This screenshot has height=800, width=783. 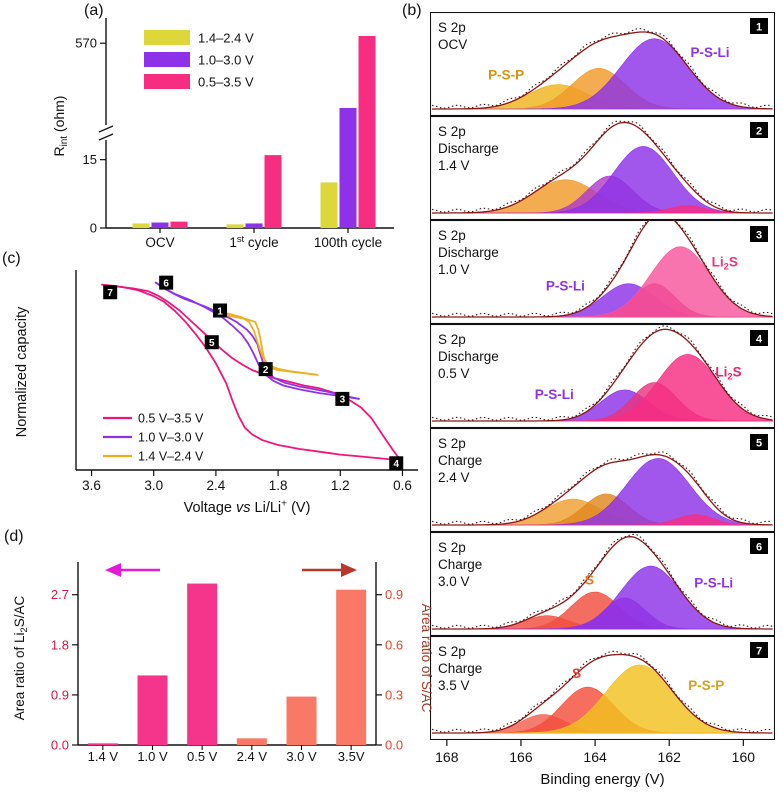 I want to click on panel-a-label: (a), so click(x=94, y=10).